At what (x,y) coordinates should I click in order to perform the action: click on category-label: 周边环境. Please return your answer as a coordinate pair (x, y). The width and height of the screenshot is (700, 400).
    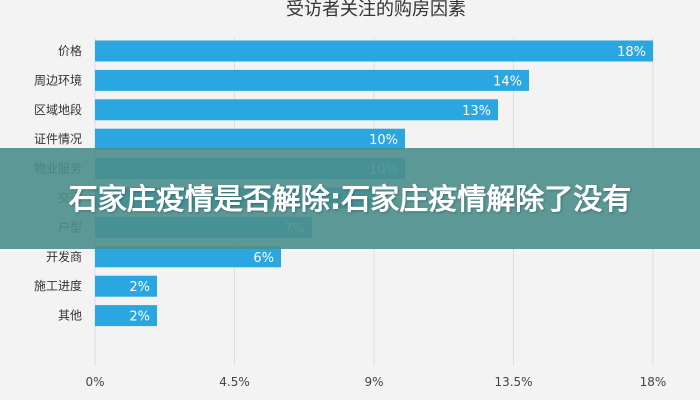
    Looking at the image, I should click on (58, 79).